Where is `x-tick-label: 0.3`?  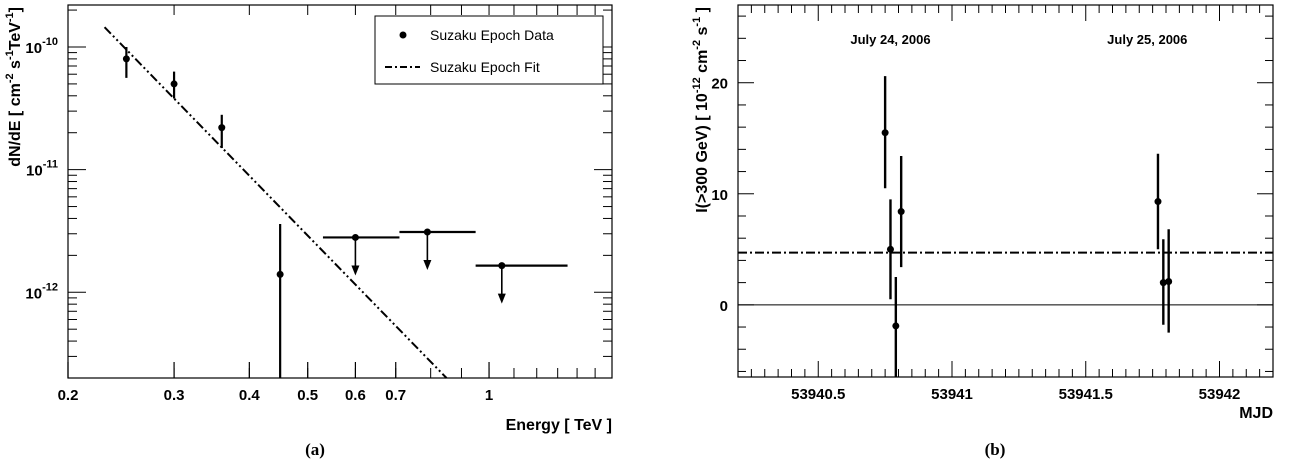 x-tick-label: 0.3 is located at coordinates (174, 395).